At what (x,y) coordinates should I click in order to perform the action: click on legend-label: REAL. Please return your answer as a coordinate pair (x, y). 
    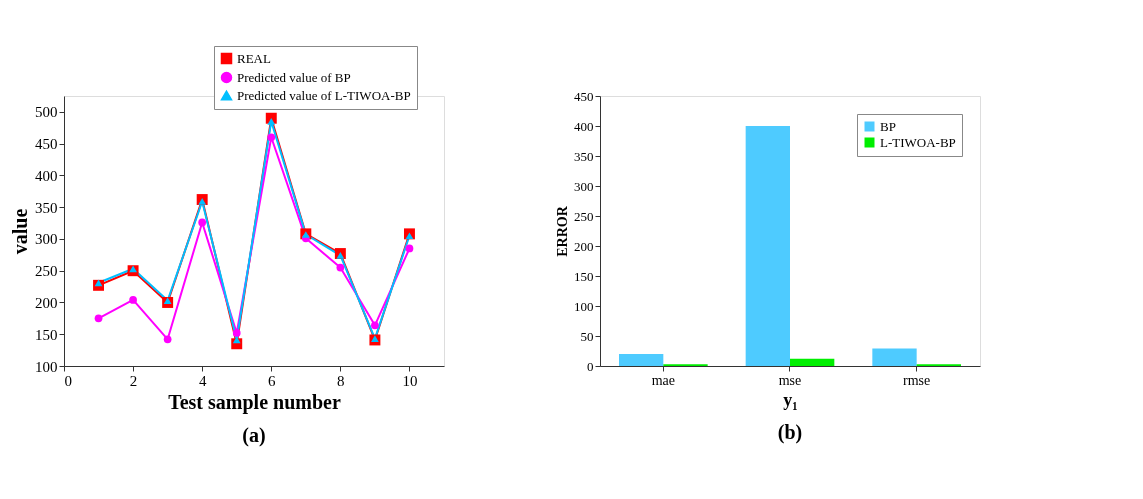
    Looking at the image, I should click on (254, 58).